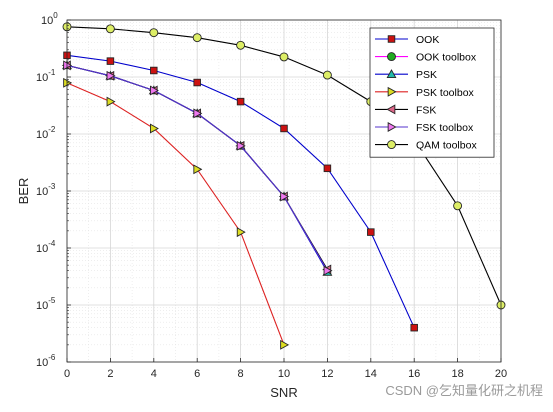 The image size is (553, 412). What do you see at coordinates (445, 128) in the screenshot?
I see `legend-label: FSK toolbox` at bounding box center [445, 128].